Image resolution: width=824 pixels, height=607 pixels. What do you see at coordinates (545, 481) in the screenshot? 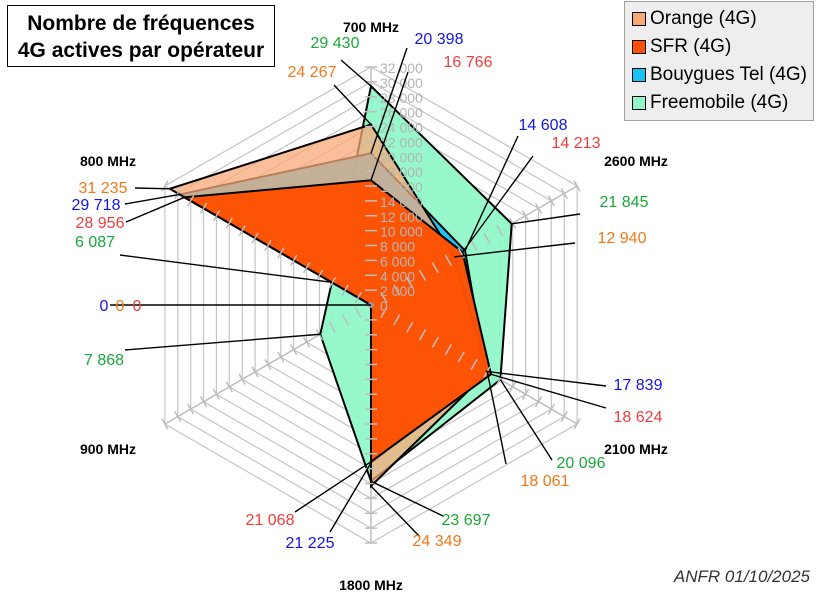
I see `data-label: 18 061` at bounding box center [545, 481].